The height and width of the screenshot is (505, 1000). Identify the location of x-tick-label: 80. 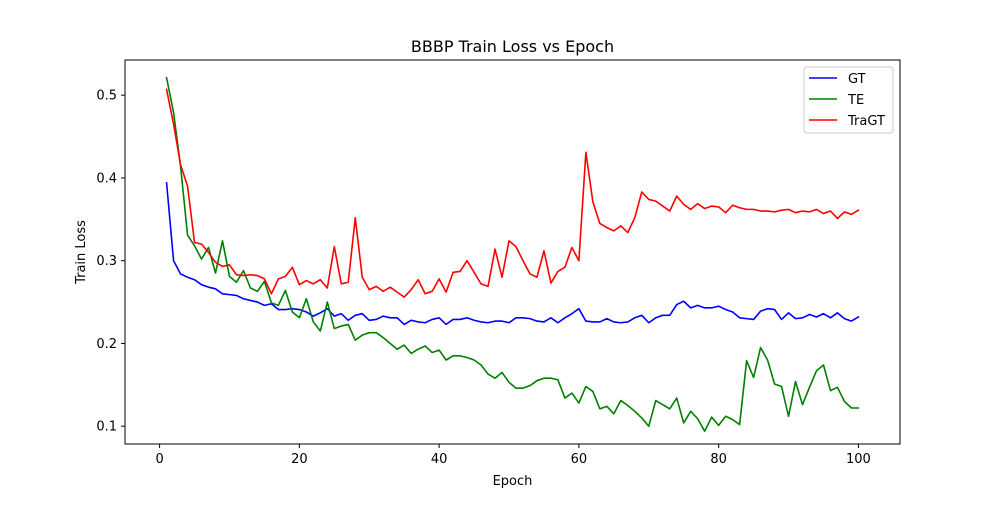
(718, 459).